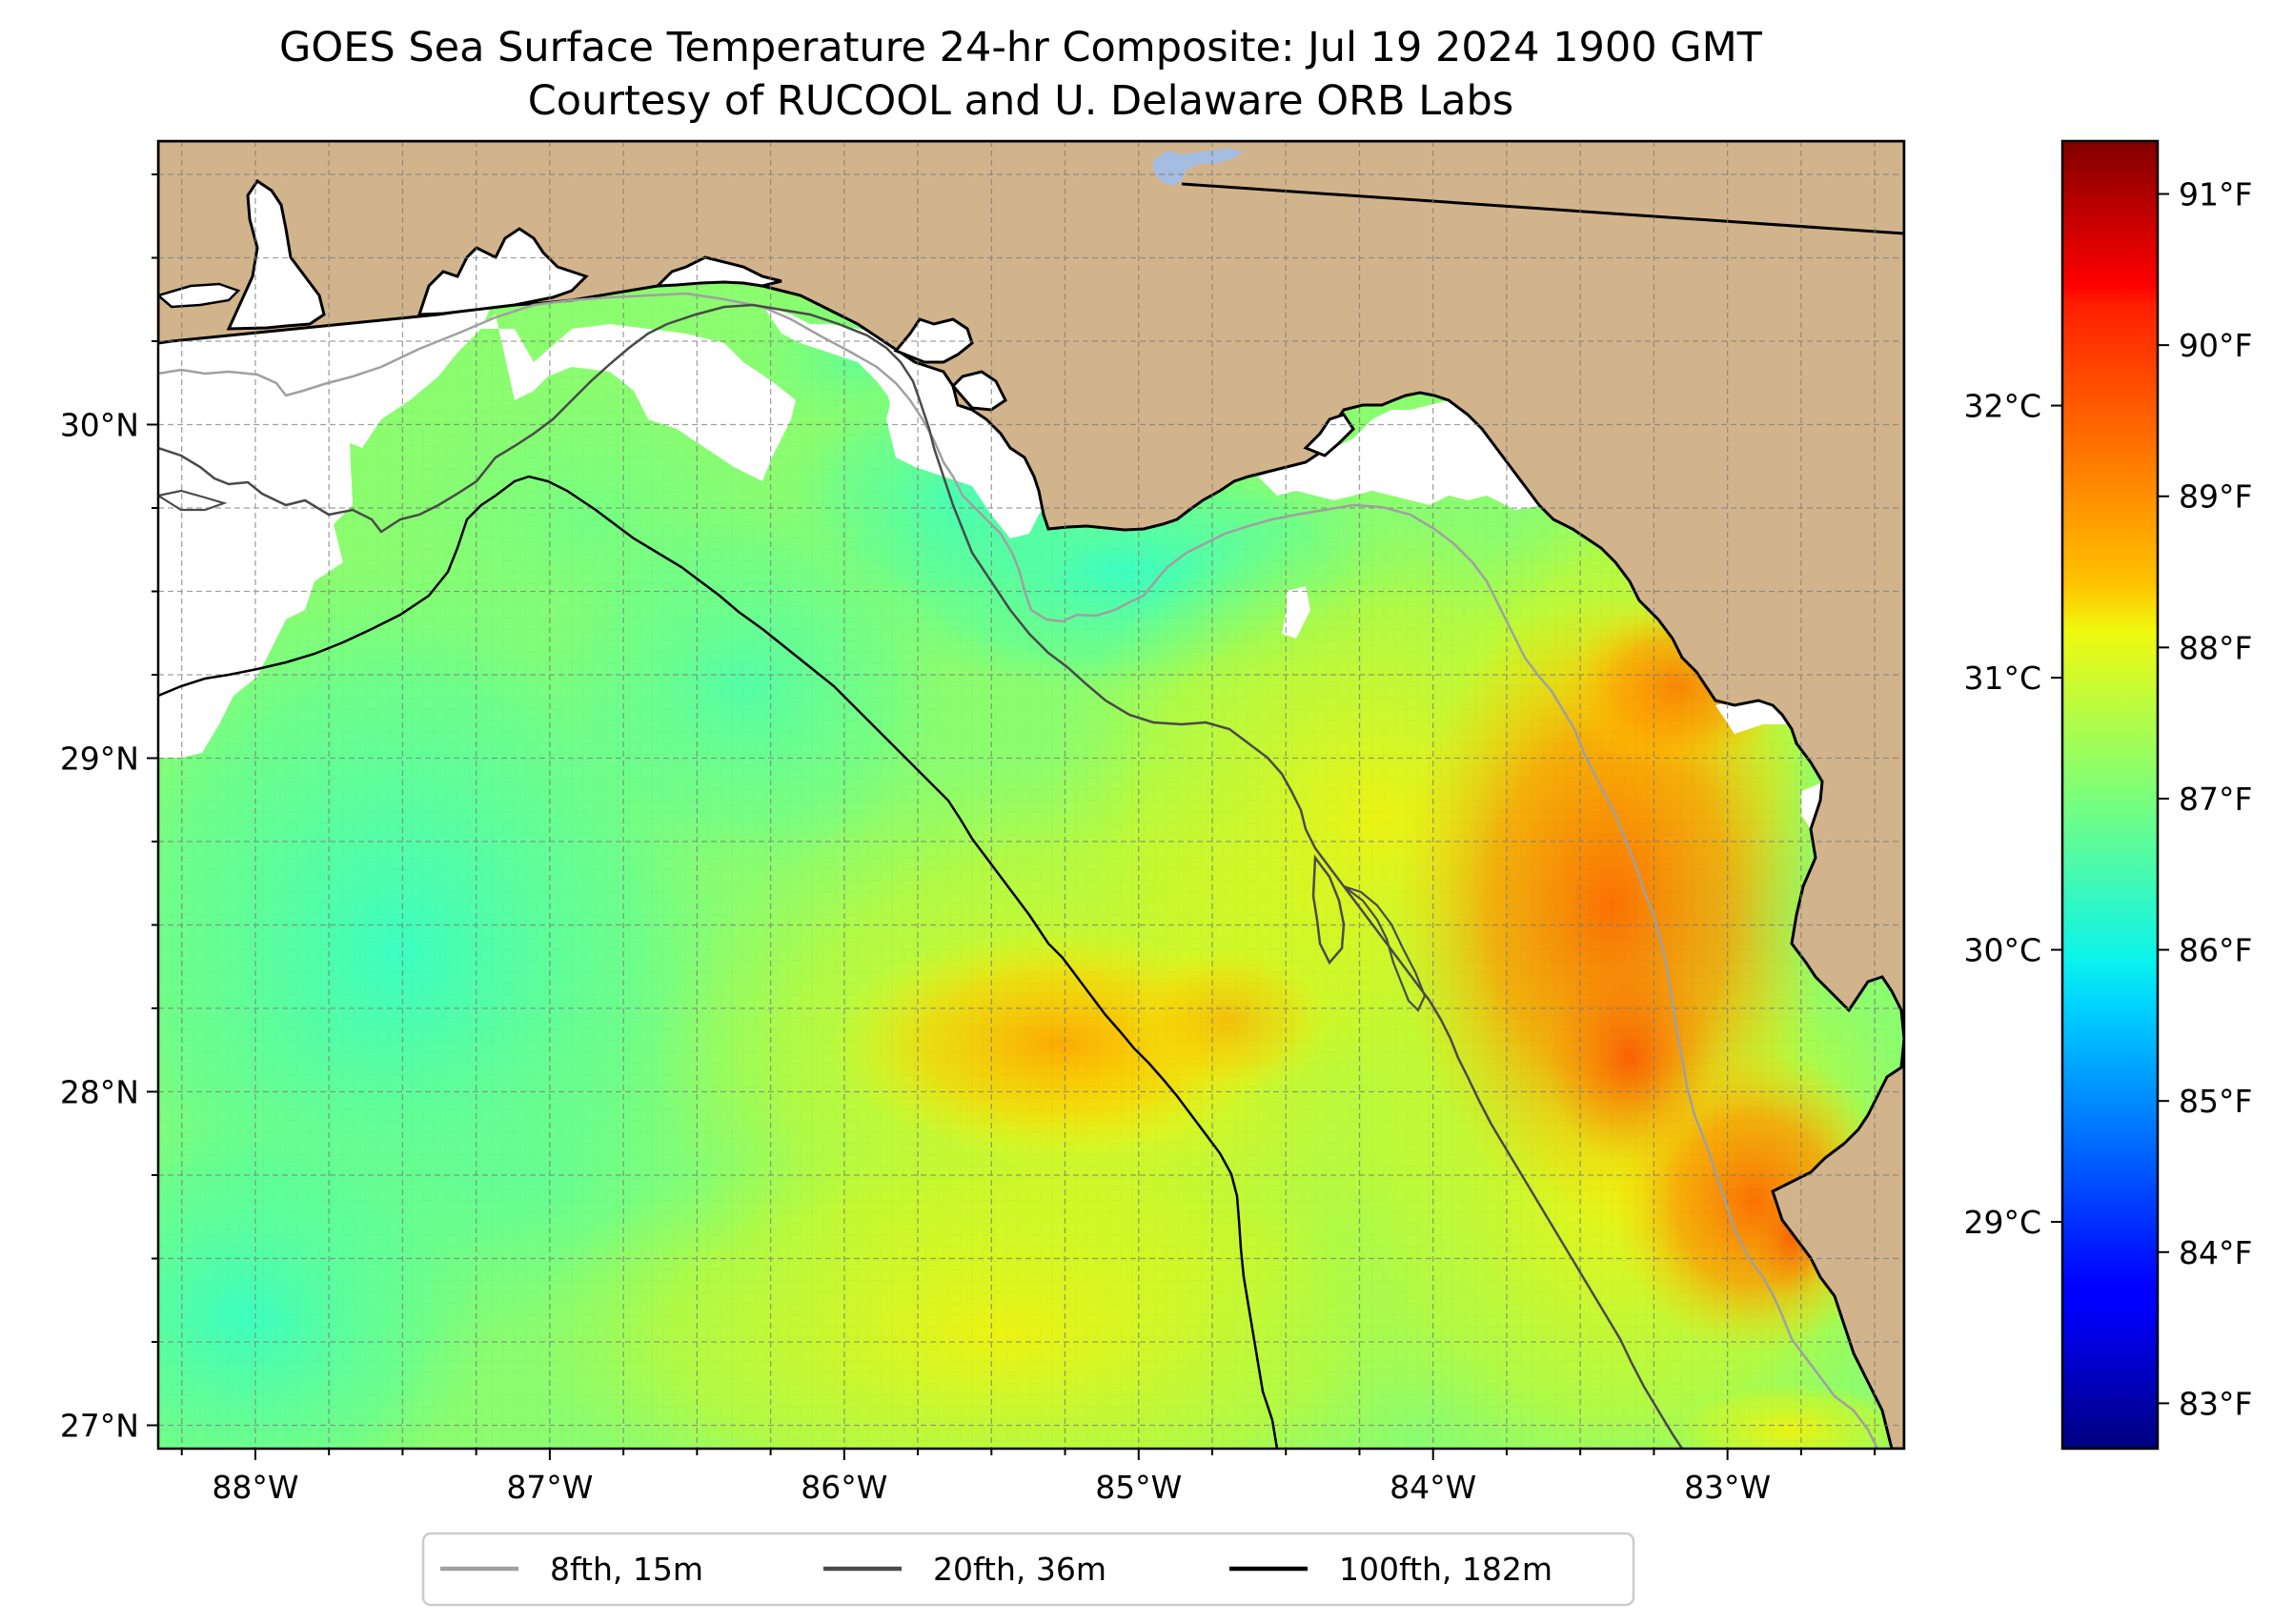 The image size is (2293, 1624). Describe the element at coordinates (255, 1487) in the screenshot. I see `lon-tick-label: 88°W` at that location.